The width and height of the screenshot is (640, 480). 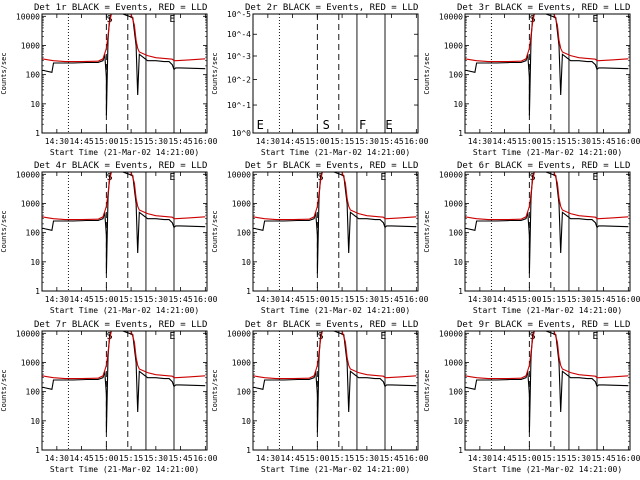 I want to click on y-tick-label: 10^-2, so click(x=239, y=79).